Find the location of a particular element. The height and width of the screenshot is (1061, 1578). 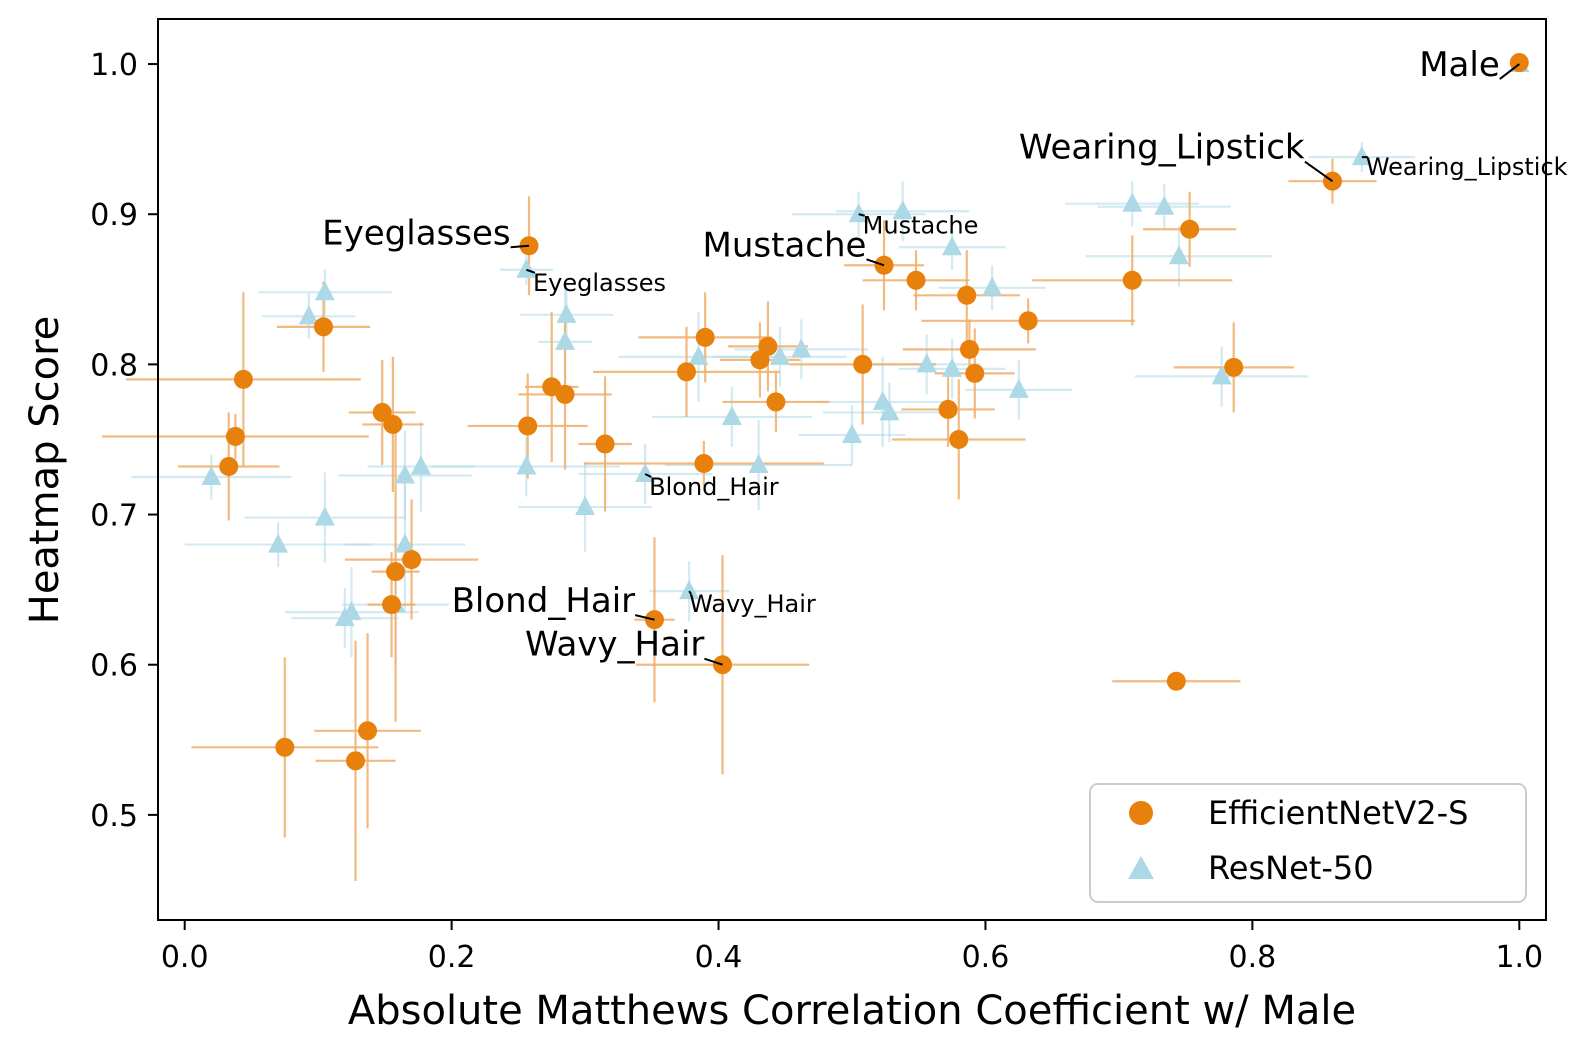

annotation-3: Eyeglasses is located at coordinates (416, 233).